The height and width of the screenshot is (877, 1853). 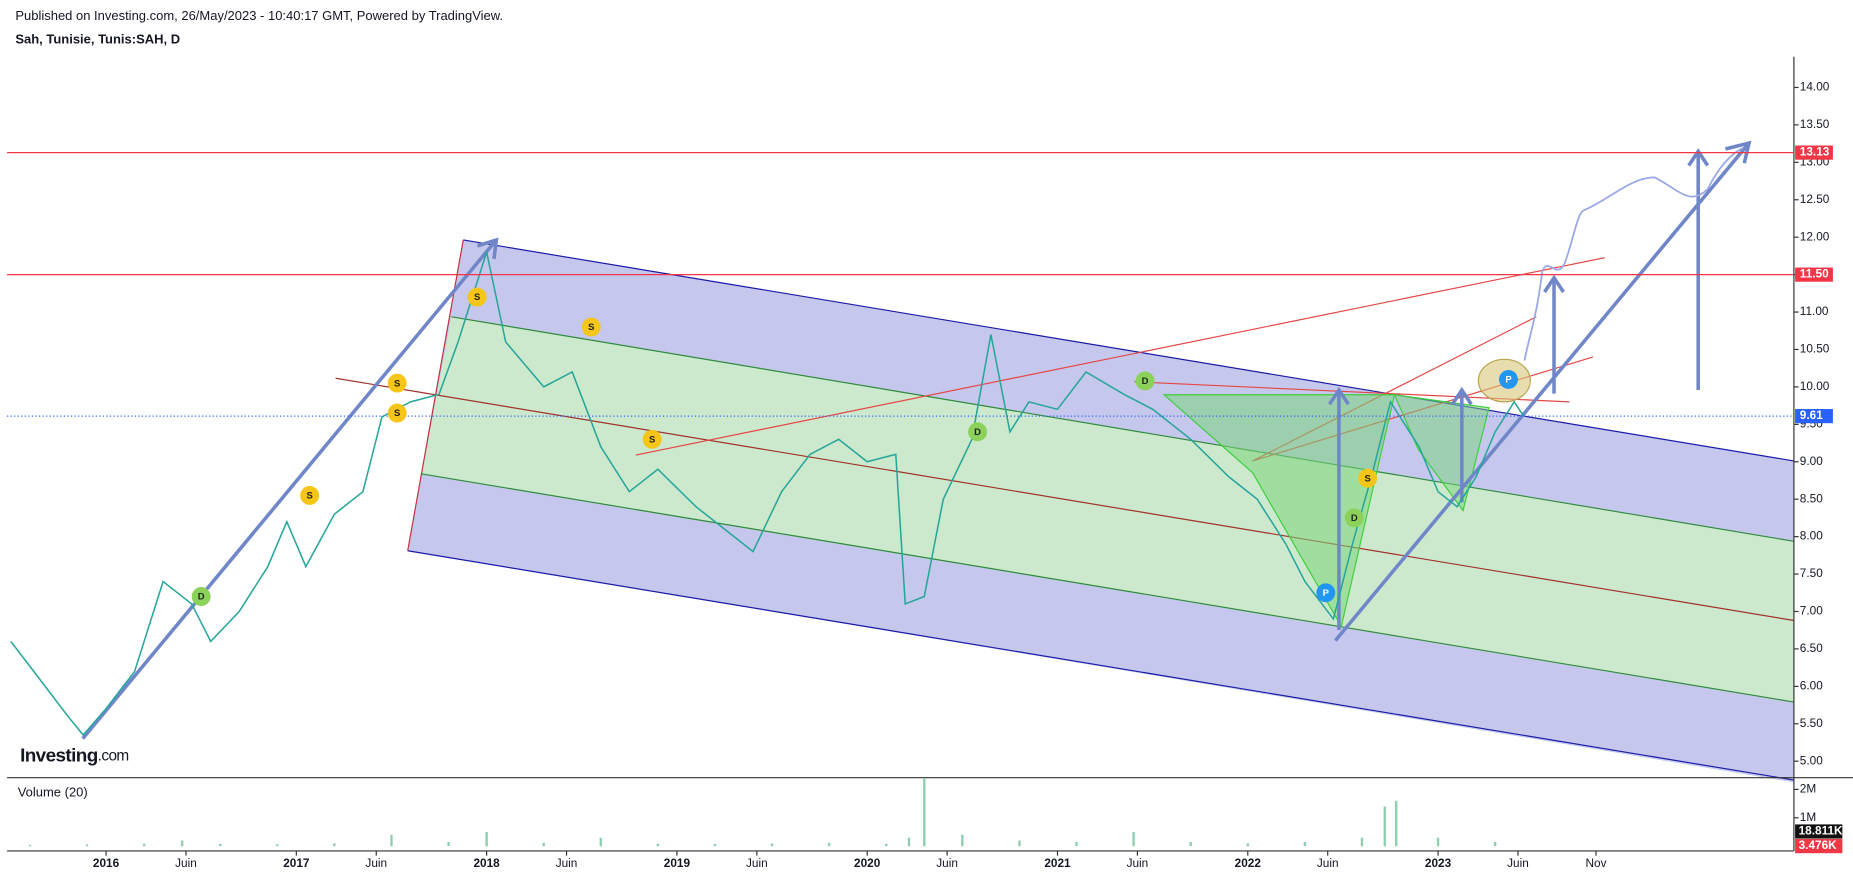 I want to click on y-tick-label: 7.00, so click(x=1811, y=611).